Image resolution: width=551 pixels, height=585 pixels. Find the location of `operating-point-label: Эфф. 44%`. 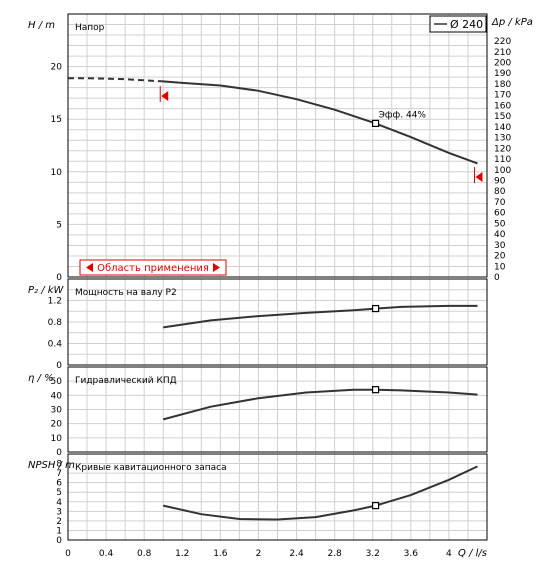

operating-point-label: Эфф. 44% is located at coordinates (403, 115).